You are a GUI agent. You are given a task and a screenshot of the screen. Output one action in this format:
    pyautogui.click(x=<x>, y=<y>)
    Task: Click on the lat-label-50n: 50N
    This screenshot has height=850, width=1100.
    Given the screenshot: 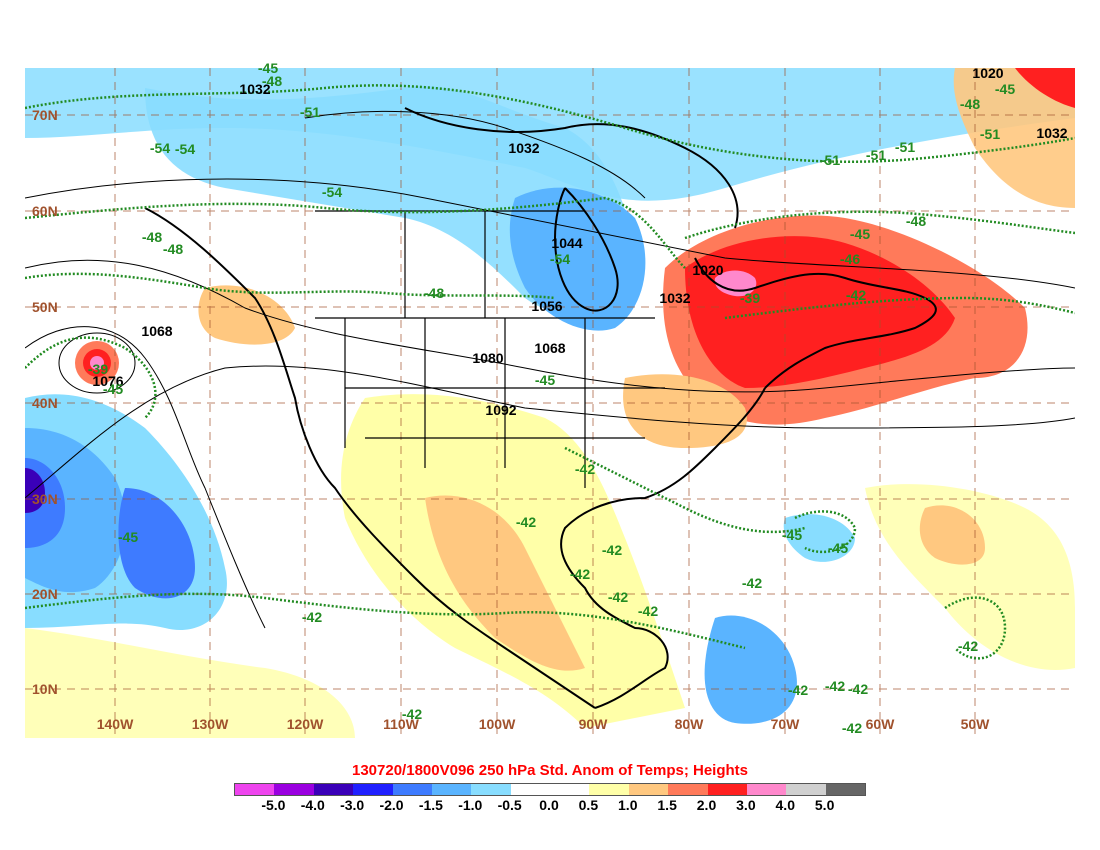 What is the action you would take?
    pyautogui.click(x=45, y=307)
    